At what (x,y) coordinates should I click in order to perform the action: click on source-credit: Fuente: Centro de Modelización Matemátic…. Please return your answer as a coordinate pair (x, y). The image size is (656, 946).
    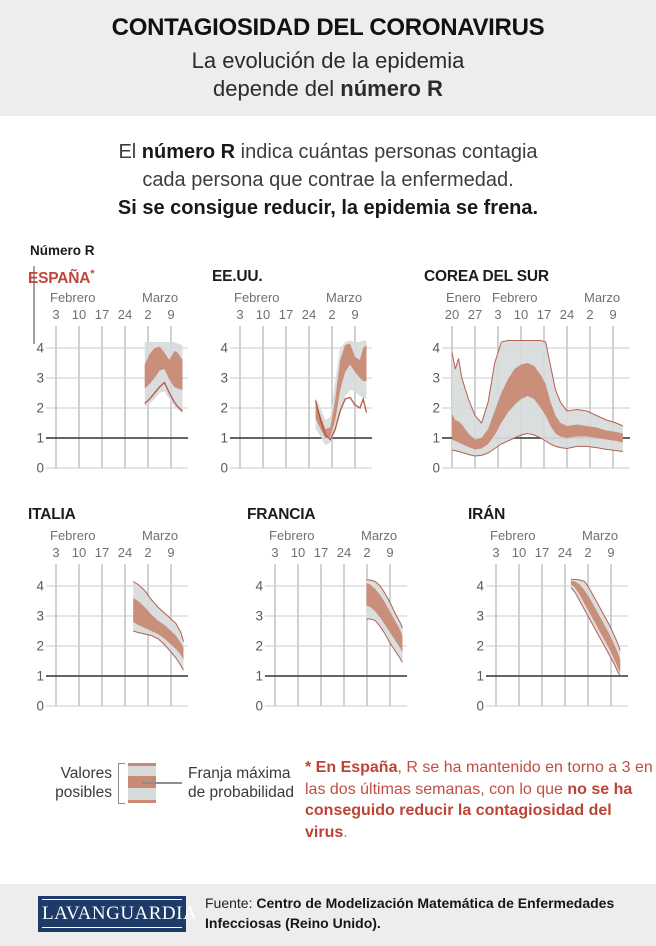
    Looking at the image, I should click on (410, 913).